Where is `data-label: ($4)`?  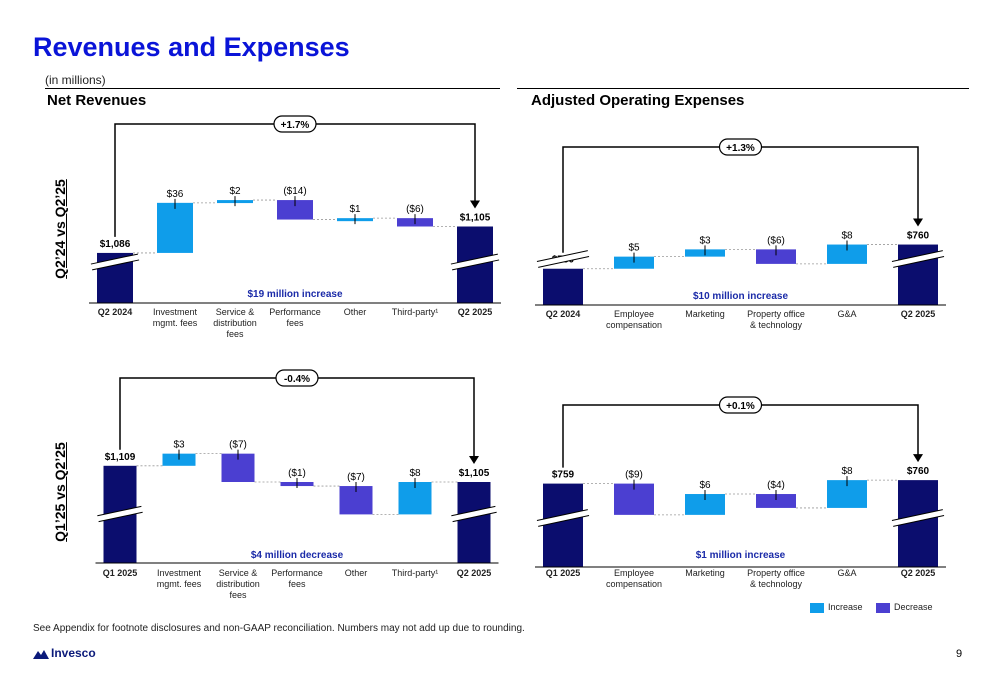
data-label: ($4) is located at coordinates (776, 485).